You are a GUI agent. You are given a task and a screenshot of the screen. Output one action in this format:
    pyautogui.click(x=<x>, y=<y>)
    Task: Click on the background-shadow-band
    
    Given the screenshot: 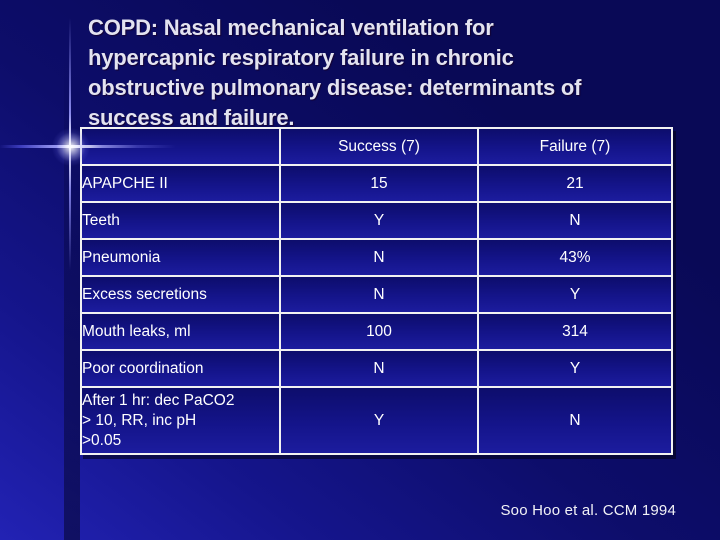 What is the action you would take?
    pyautogui.click(x=72, y=270)
    